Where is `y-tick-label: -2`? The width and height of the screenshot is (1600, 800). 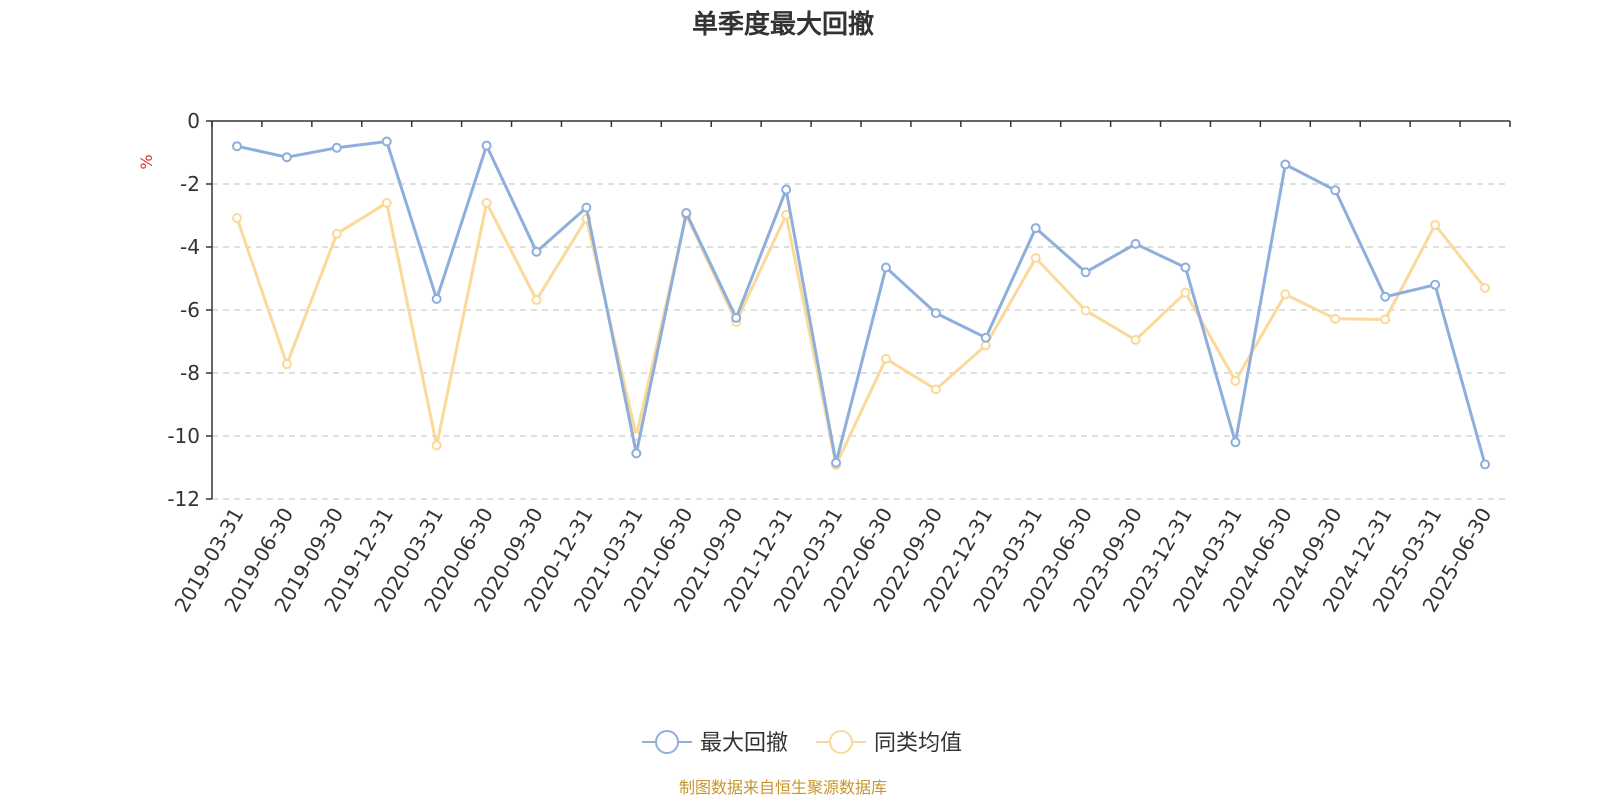 y-tick-label: -2 is located at coordinates (190, 184).